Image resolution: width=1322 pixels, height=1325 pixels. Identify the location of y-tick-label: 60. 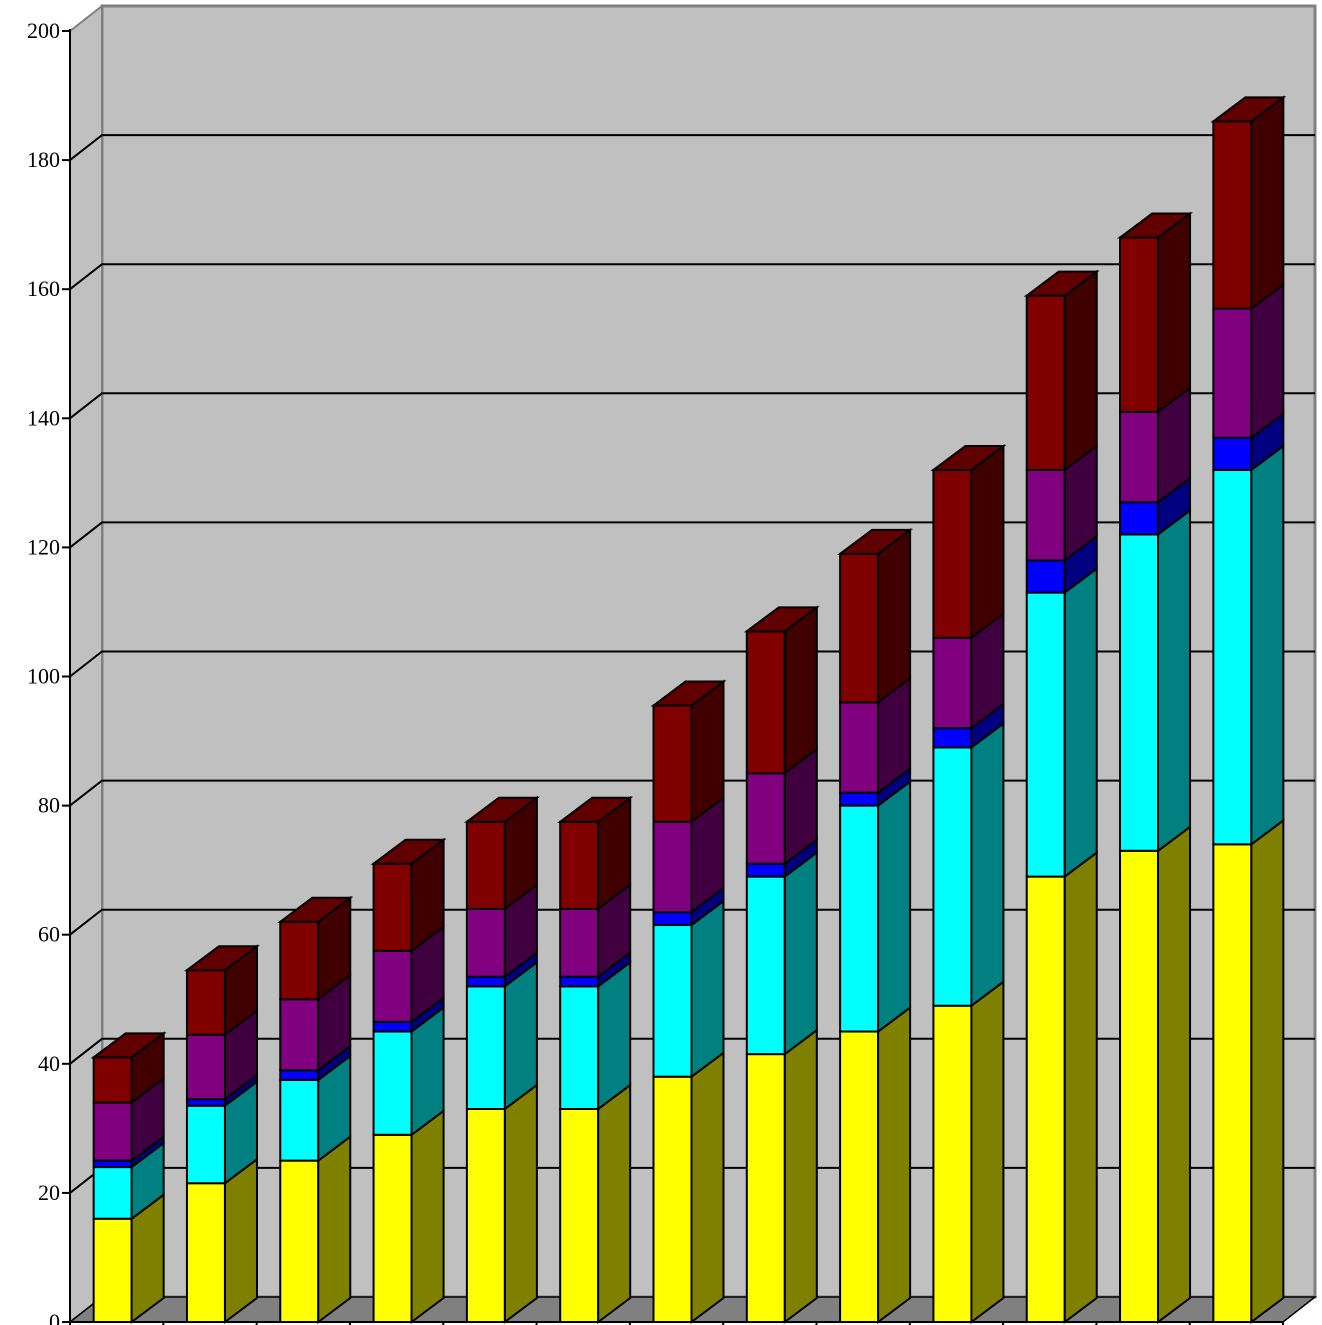
(49, 934).